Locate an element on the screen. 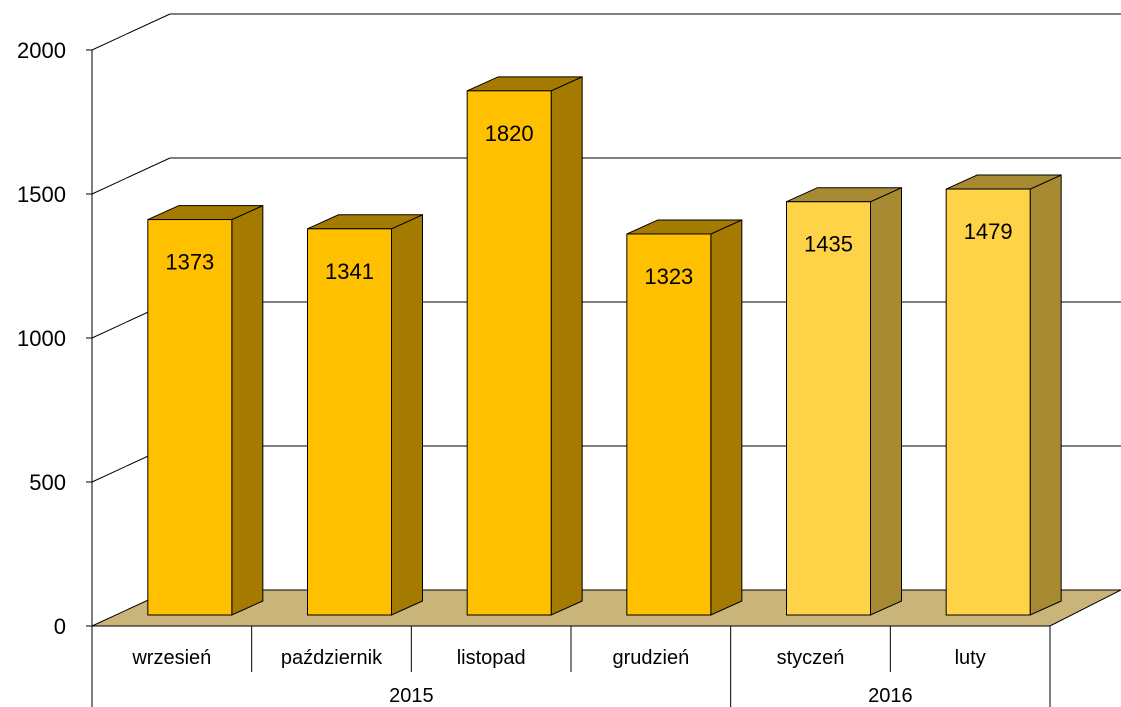  y-axis: 0 500 1000 1500 2000 is located at coordinates (55, 338).